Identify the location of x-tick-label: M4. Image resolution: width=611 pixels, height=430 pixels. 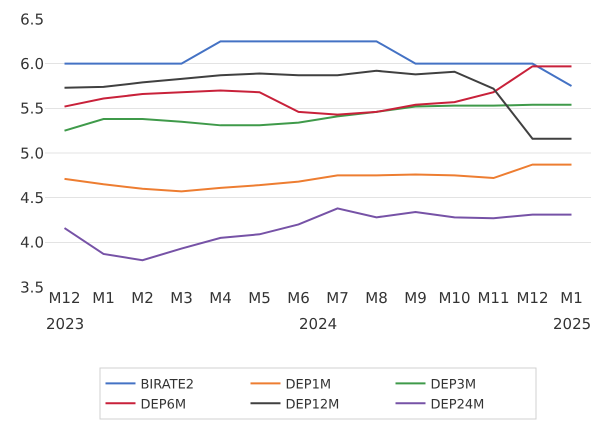
(220, 298).